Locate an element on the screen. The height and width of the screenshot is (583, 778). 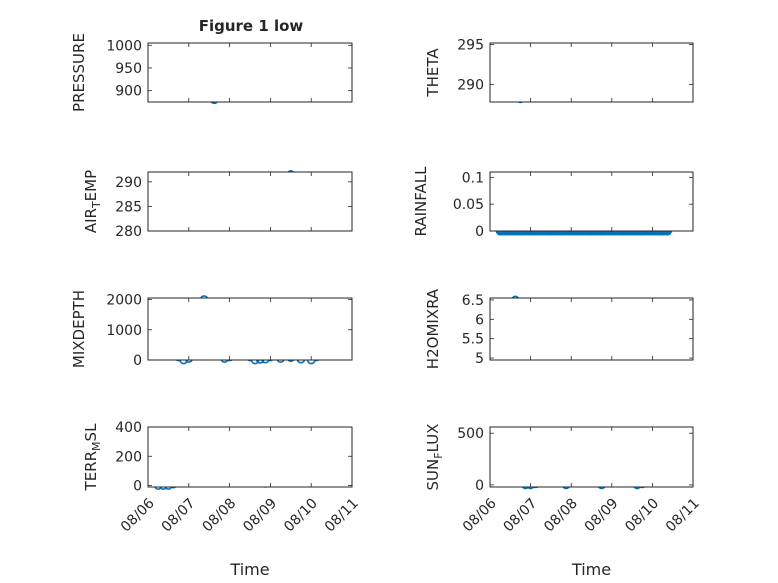
figure-title: Figure 1 low is located at coordinates (251, 26).